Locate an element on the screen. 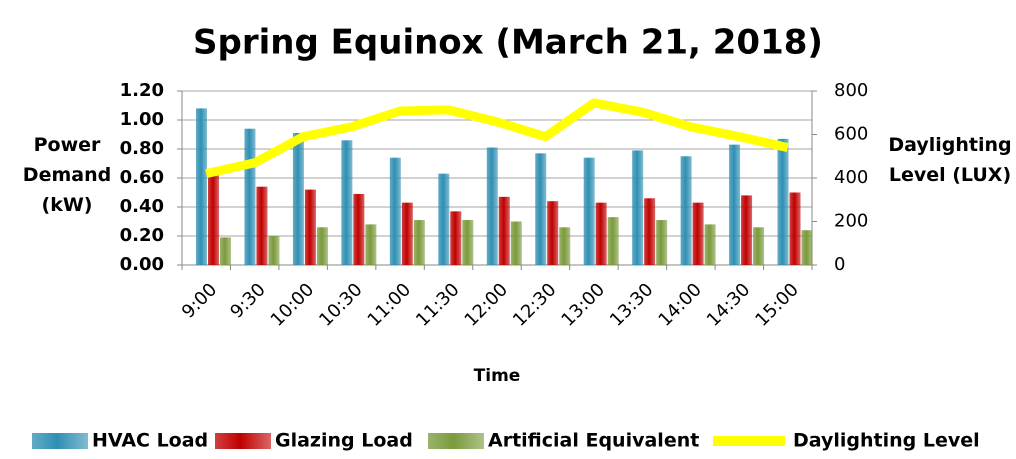  x-tick-label: 12:30 is located at coordinates (535, 305).